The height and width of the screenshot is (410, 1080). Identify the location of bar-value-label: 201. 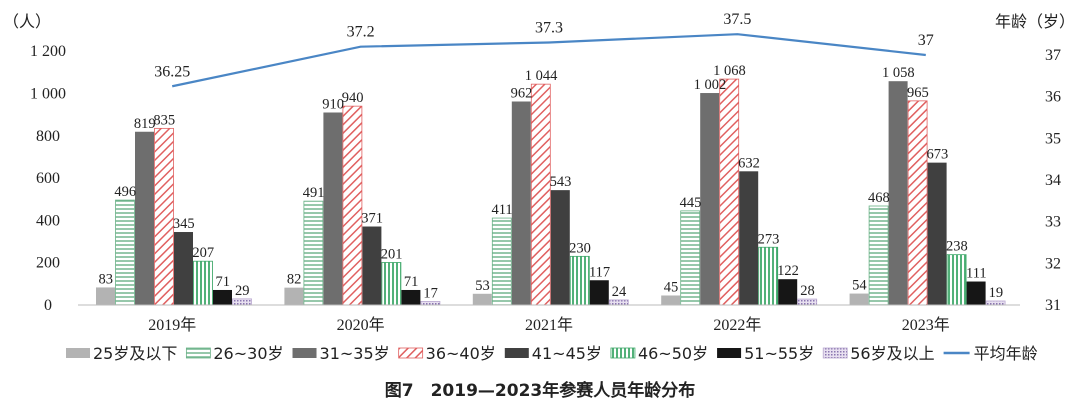
(392, 254).